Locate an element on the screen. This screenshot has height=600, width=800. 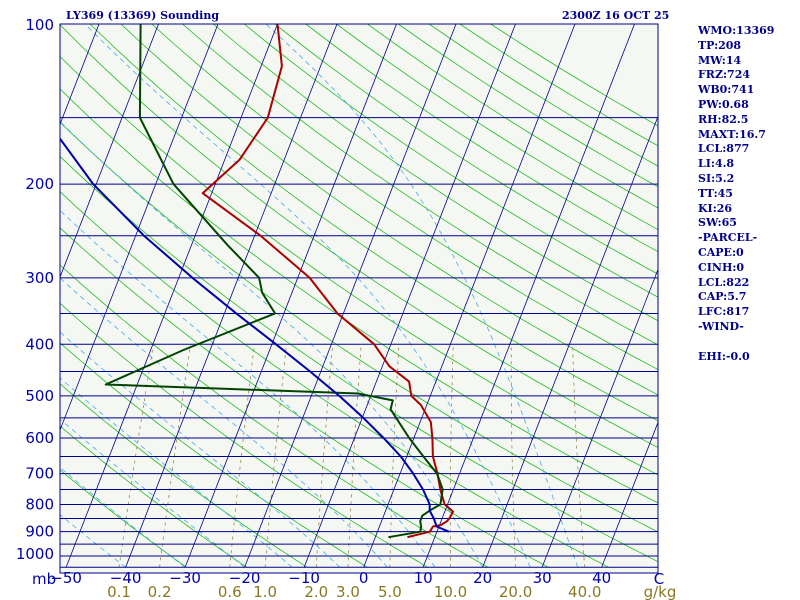
index-line: -WIND- is located at coordinates (721, 326).